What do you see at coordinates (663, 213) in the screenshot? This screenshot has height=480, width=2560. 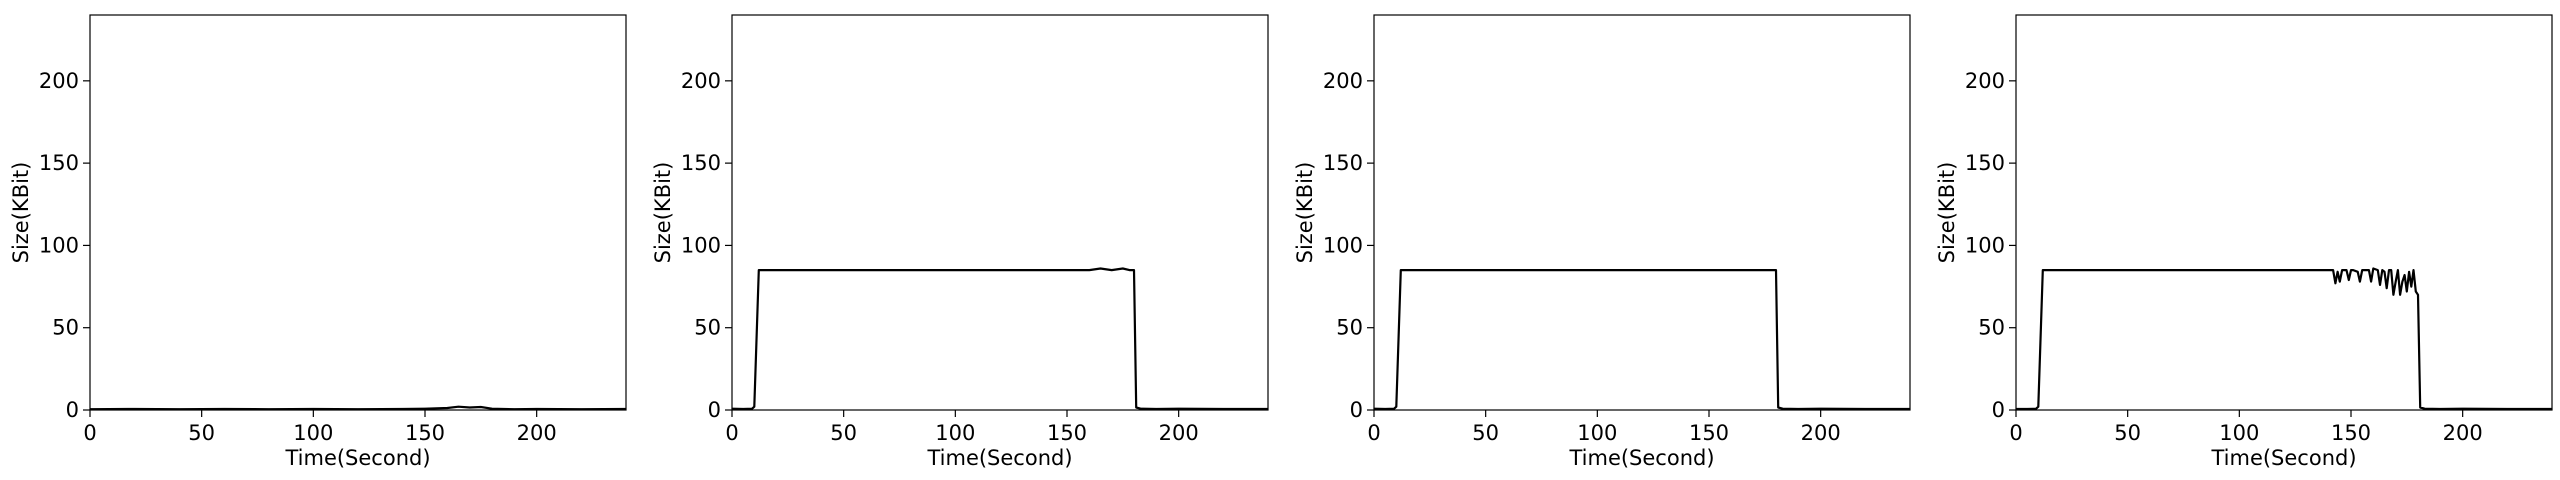 I see `y-axis-label: Size(KBit)` at bounding box center [663, 213].